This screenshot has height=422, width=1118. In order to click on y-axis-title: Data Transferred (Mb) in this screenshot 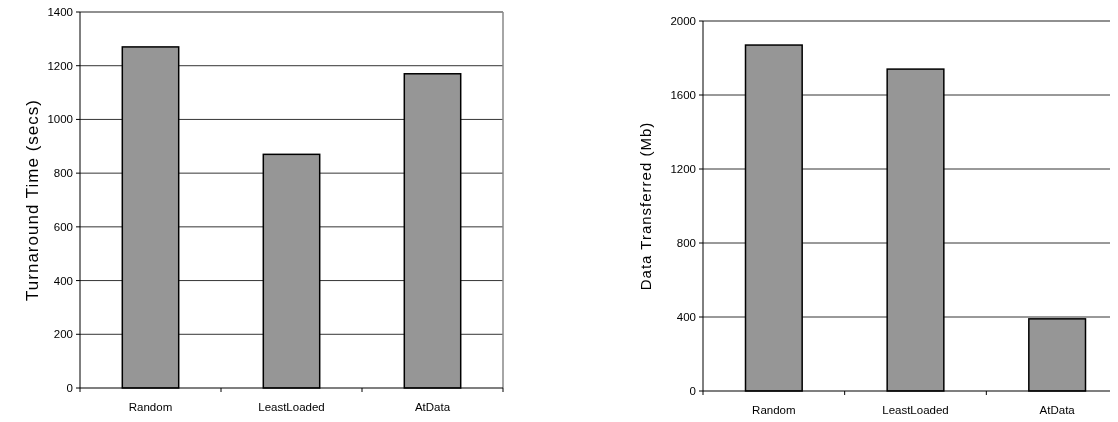, I will do `click(646, 206)`.